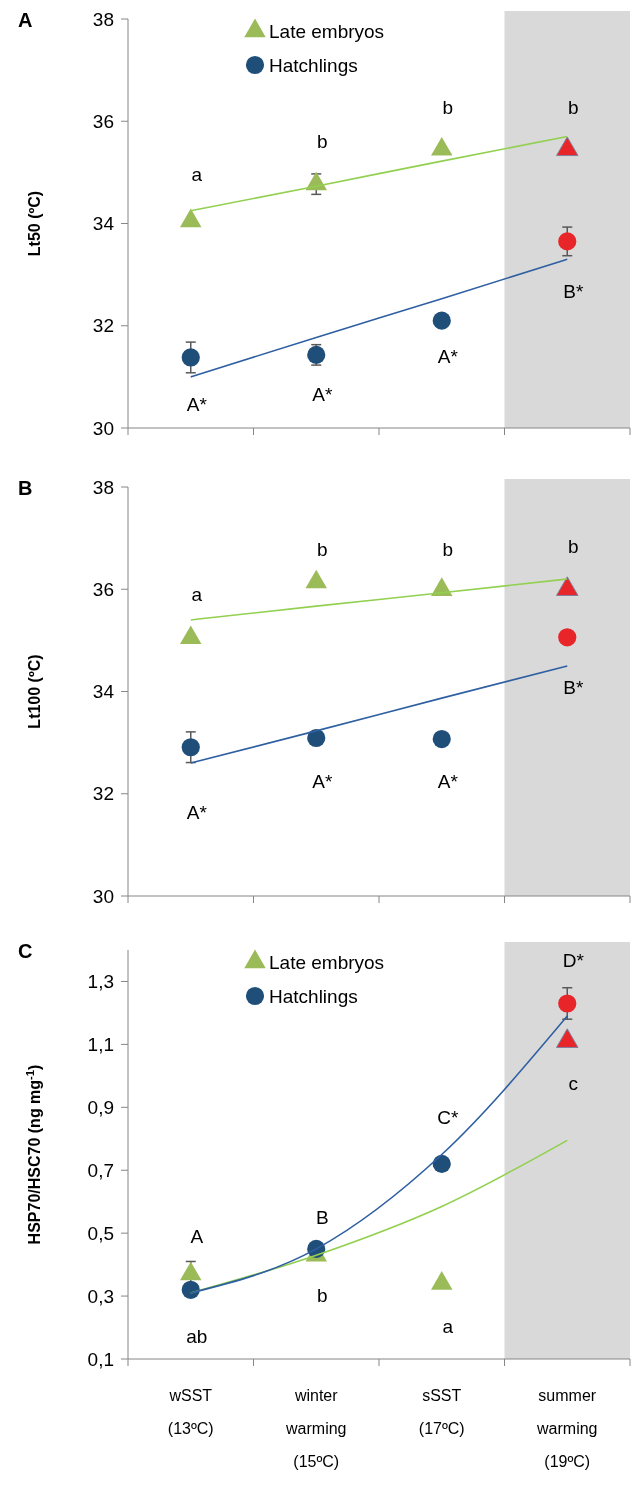 The image size is (637, 1489). Describe the element at coordinates (100, 1233) in the screenshot. I see `y-tick-label: 0,5` at that location.